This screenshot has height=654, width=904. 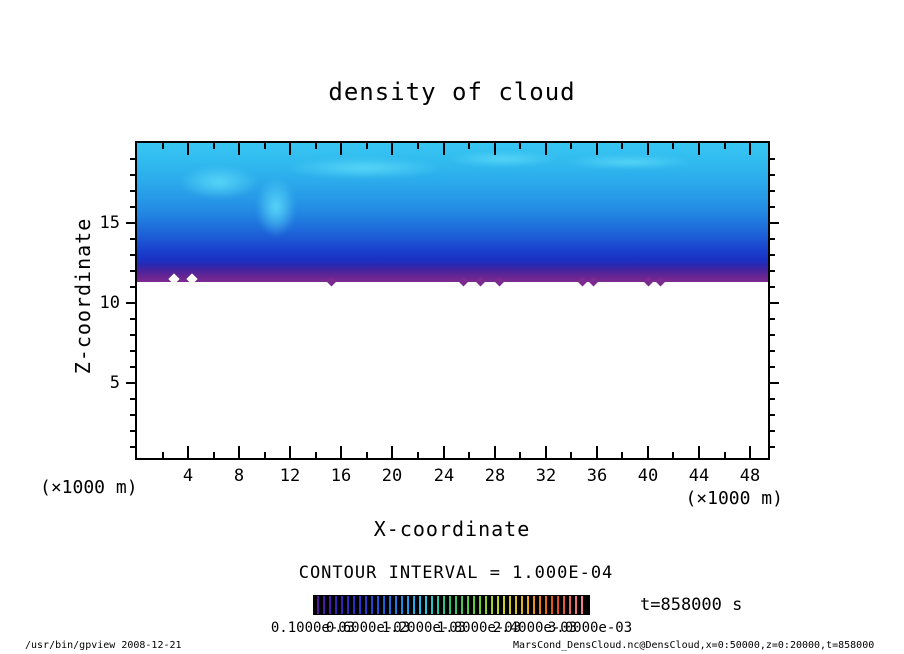 What do you see at coordinates (341, 476) in the screenshot?
I see `x-tick-label: 16` at bounding box center [341, 476].